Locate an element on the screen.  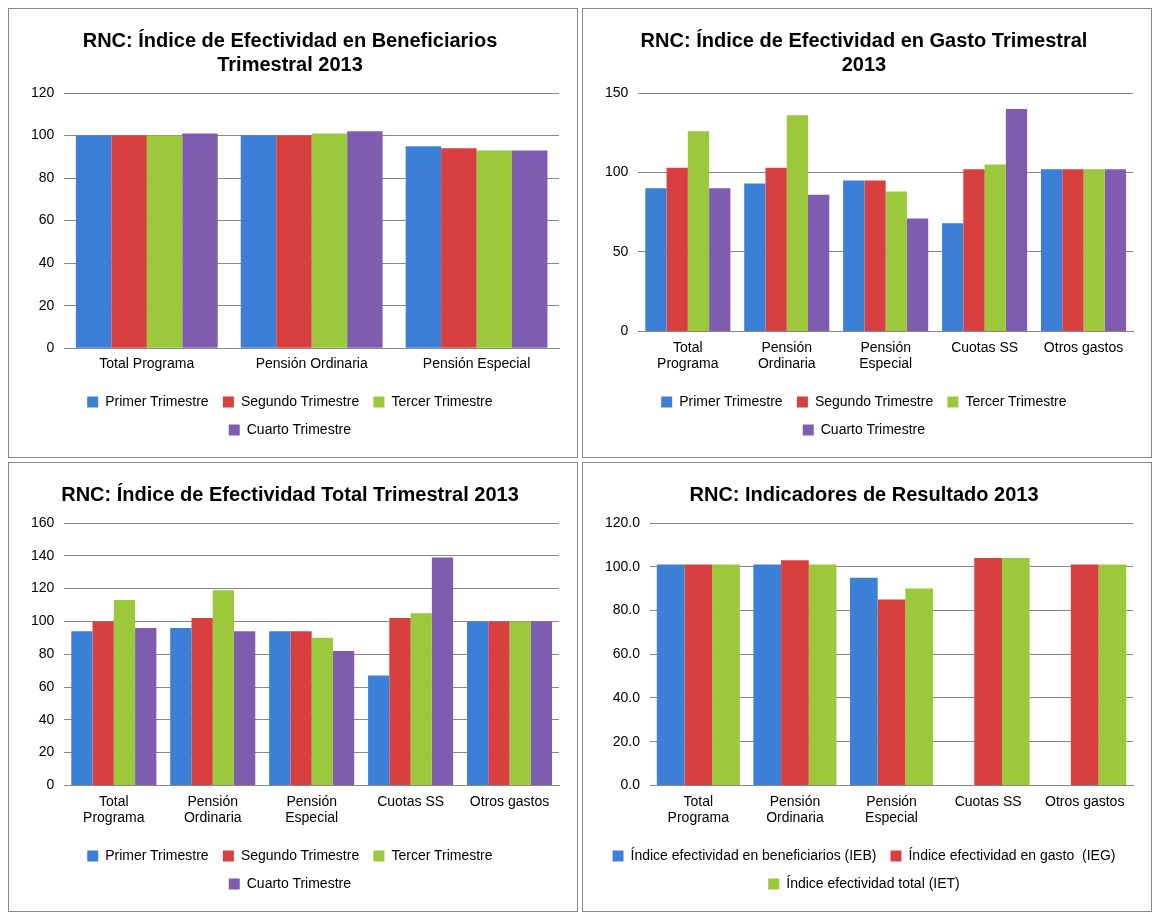
y-tick-label: 20.0 is located at coordinates (626, 740).